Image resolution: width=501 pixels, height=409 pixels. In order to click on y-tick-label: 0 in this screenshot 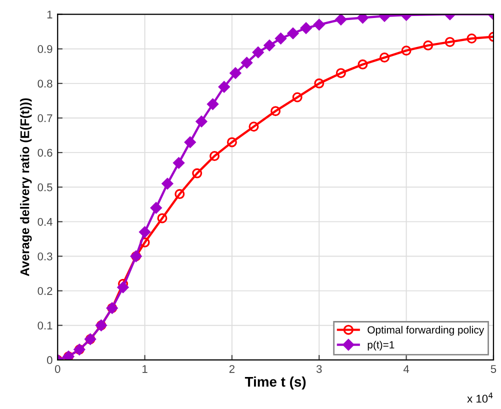, I will do `click(49, 360)`.